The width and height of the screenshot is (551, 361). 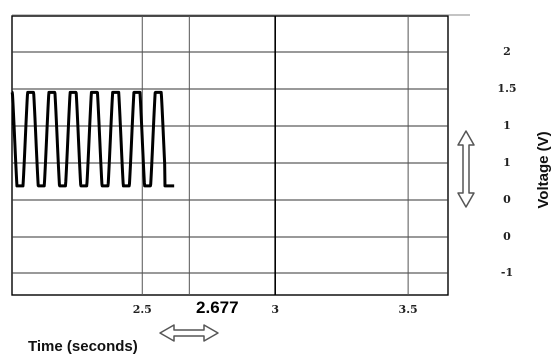 I want to click on y-tick-label: 2, so click(x=507, y=51).